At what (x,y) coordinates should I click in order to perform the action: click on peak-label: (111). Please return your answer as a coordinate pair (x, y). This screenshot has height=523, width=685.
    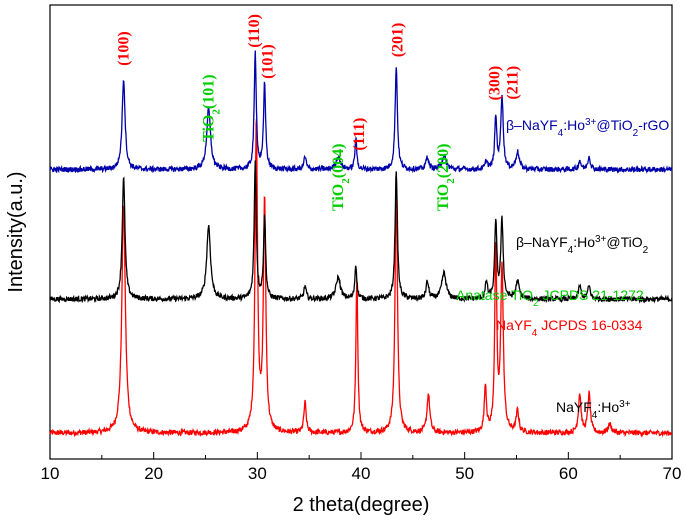
    Looking at the image, I should click on (359, 134).